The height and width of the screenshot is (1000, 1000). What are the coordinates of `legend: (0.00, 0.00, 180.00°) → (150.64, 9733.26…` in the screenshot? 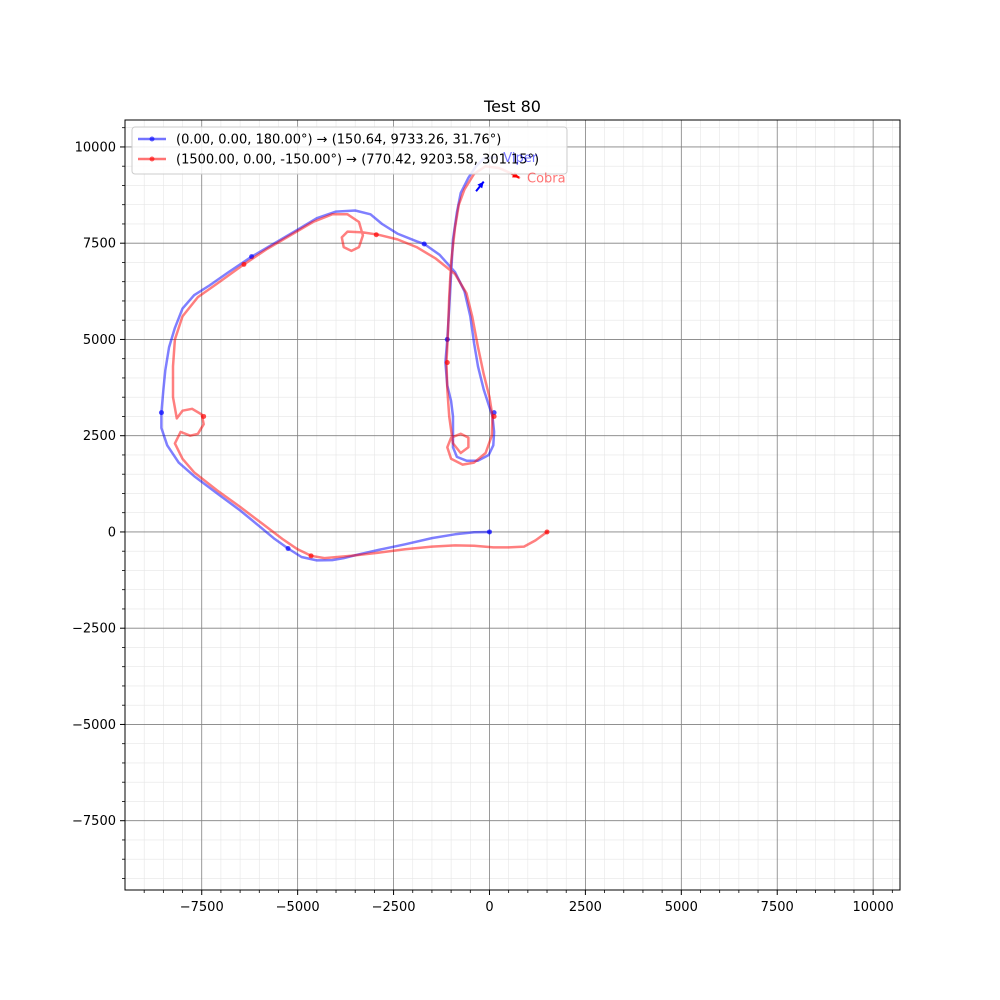 It's located at (349, 150).